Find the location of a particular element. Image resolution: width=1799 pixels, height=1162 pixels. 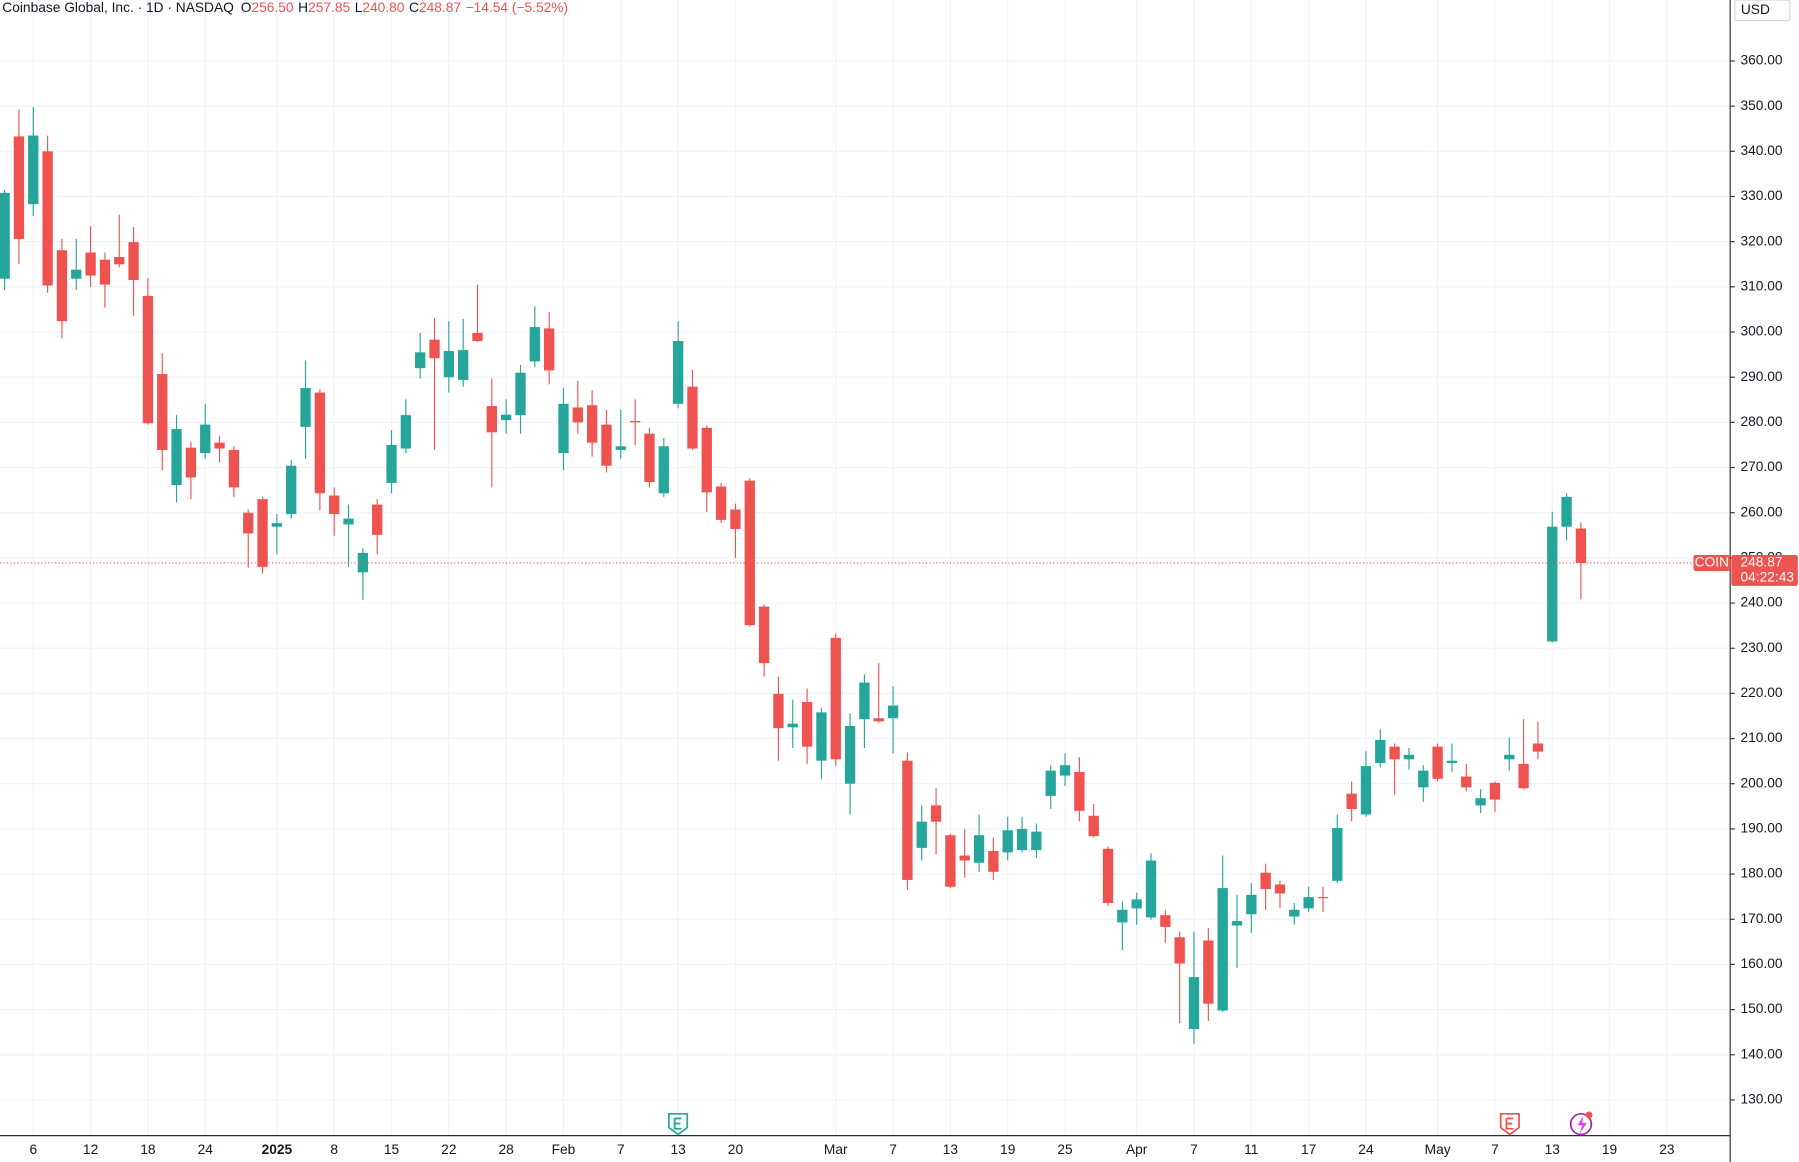

y-tick-label: 150.00 is located at coordinates (1761, 1008).